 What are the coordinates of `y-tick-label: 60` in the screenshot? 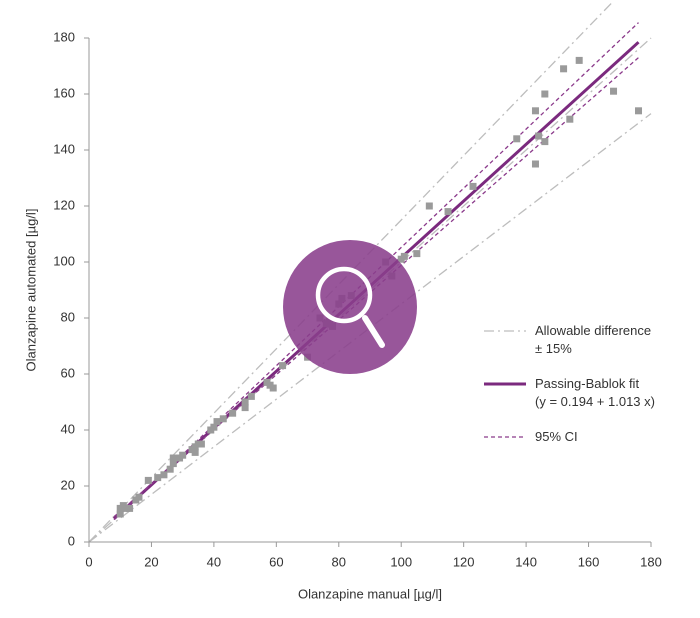 It's located at (68, 372).